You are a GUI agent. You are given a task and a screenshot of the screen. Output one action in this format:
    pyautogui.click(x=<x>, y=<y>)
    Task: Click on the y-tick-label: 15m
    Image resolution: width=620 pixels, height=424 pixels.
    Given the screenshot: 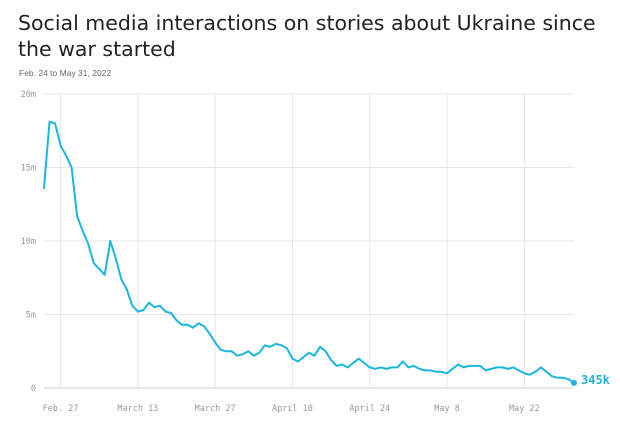 What is the action you would take?
    pyautogui.click(x=28, y=169)
    